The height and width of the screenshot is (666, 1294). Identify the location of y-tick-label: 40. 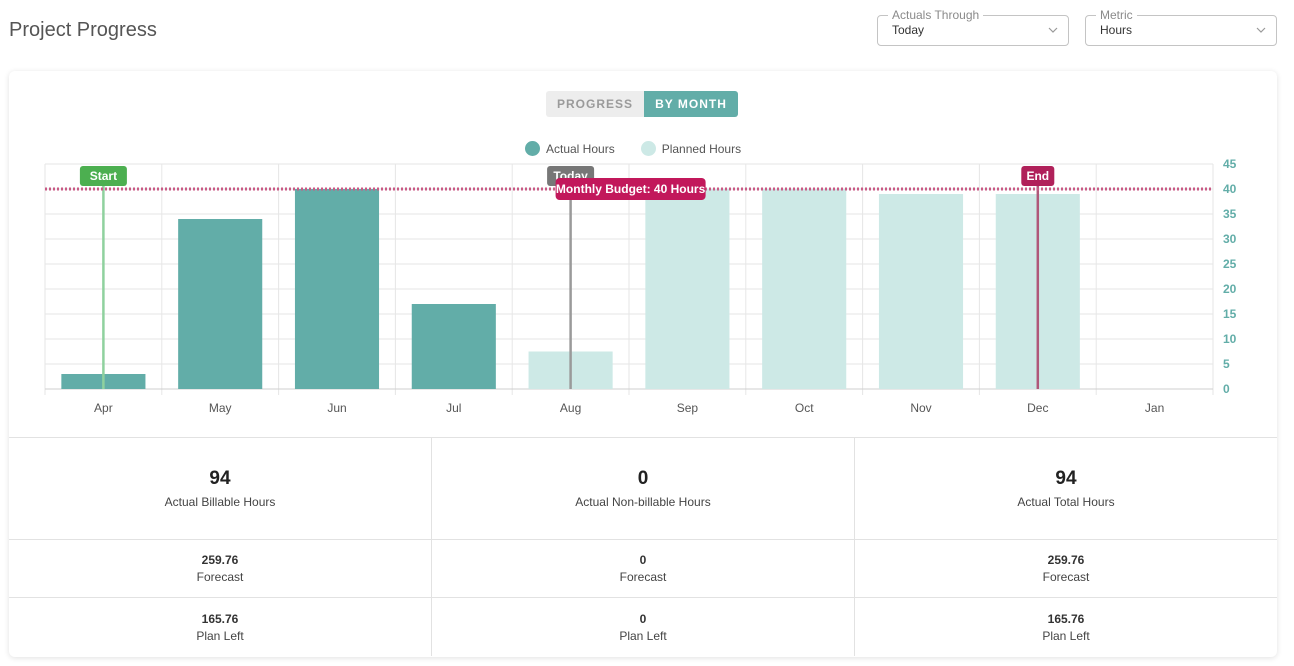
(1230, 189).